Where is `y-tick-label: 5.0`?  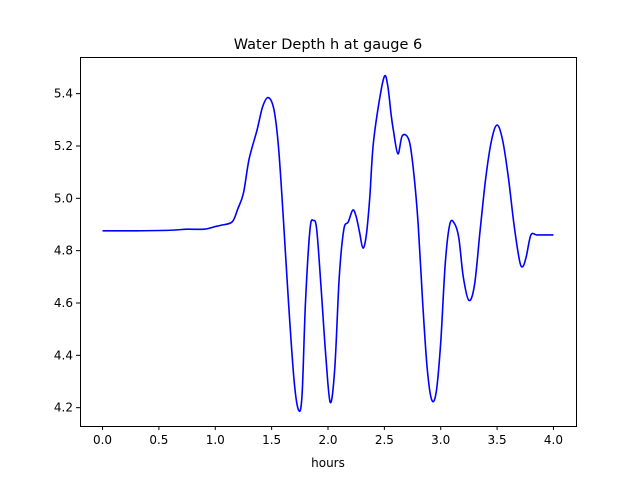
y-tick-label: 5.0 is located at coordinates (63, 198).